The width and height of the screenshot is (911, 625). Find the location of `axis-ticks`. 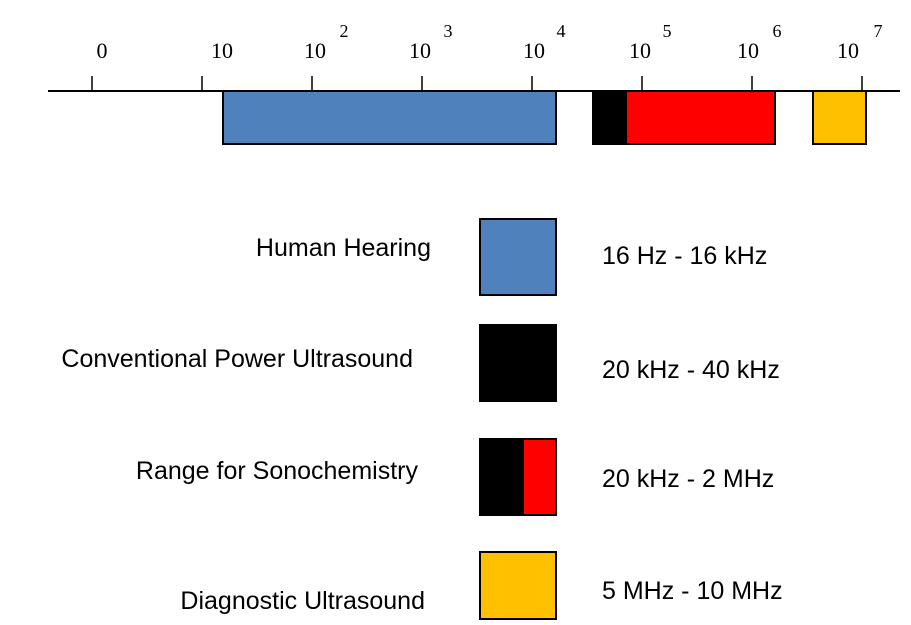

axis-ticks is located at coordinates (477, 83).